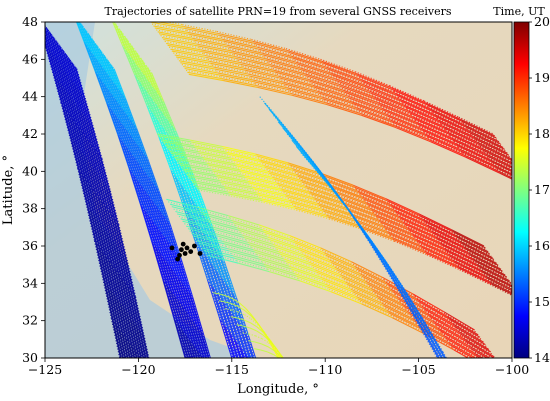  What do you see at coordinates (512, 369) in the screenshot?
I see `x-tick-label: −100` at bounding box center [512, 369].